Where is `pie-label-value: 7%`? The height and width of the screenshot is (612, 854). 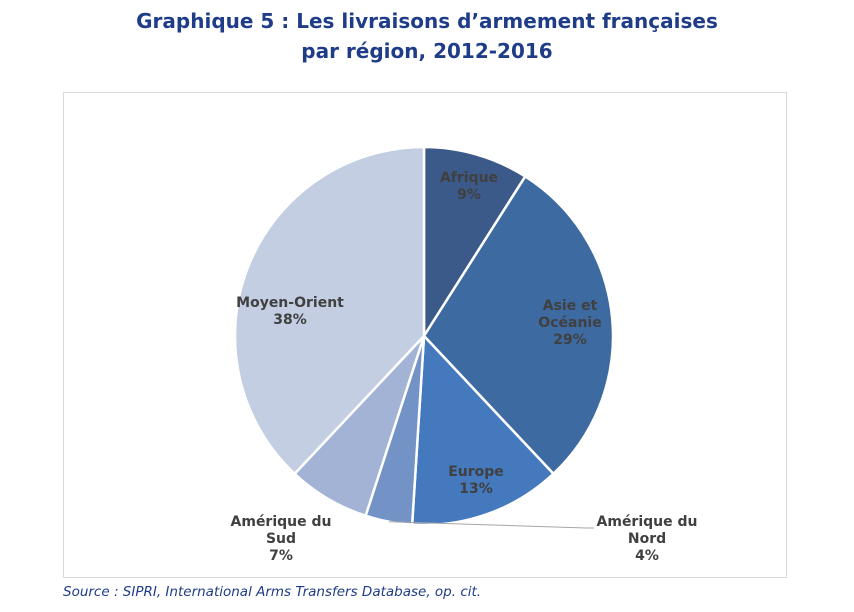
pie-label-value: 7% is located at coordinates (281, 556).